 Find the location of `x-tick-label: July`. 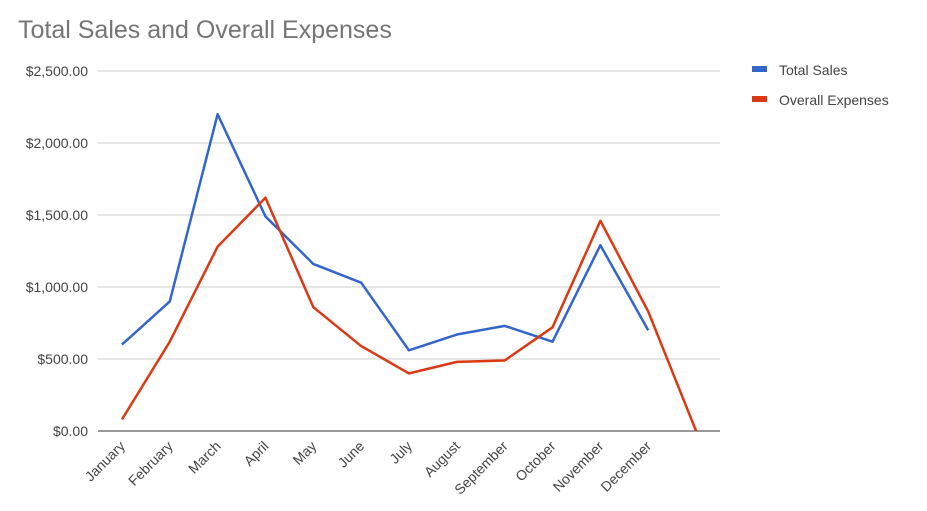

x-tick-label: July is located at coordinates (400, 452).